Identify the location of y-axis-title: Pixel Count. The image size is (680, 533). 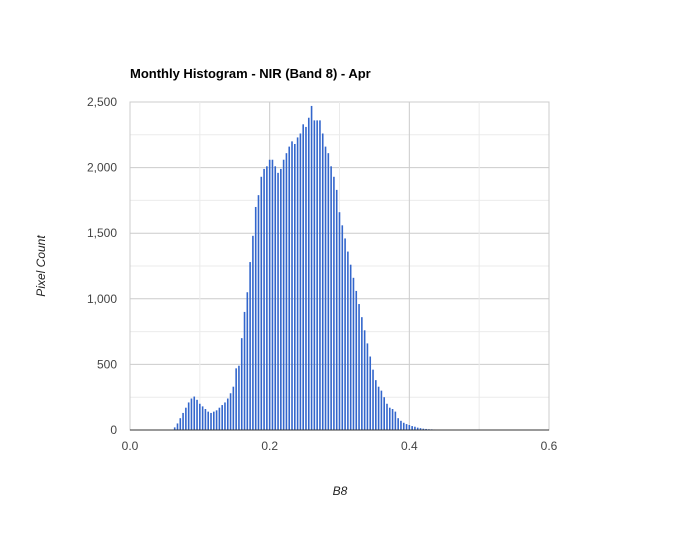
(41, 266).